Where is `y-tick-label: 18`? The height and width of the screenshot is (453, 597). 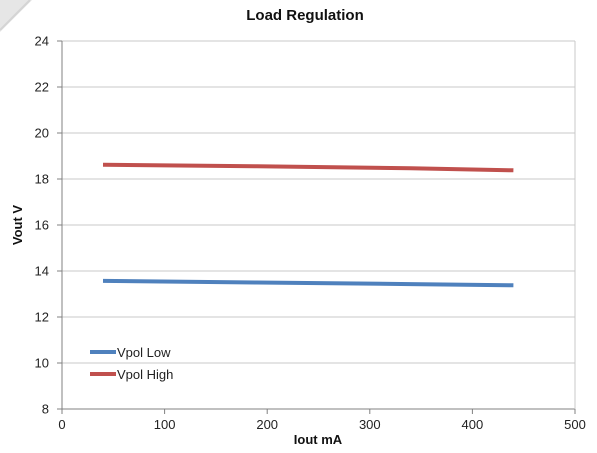
y-tick-label: 18 is located at coordinates (42, 179).